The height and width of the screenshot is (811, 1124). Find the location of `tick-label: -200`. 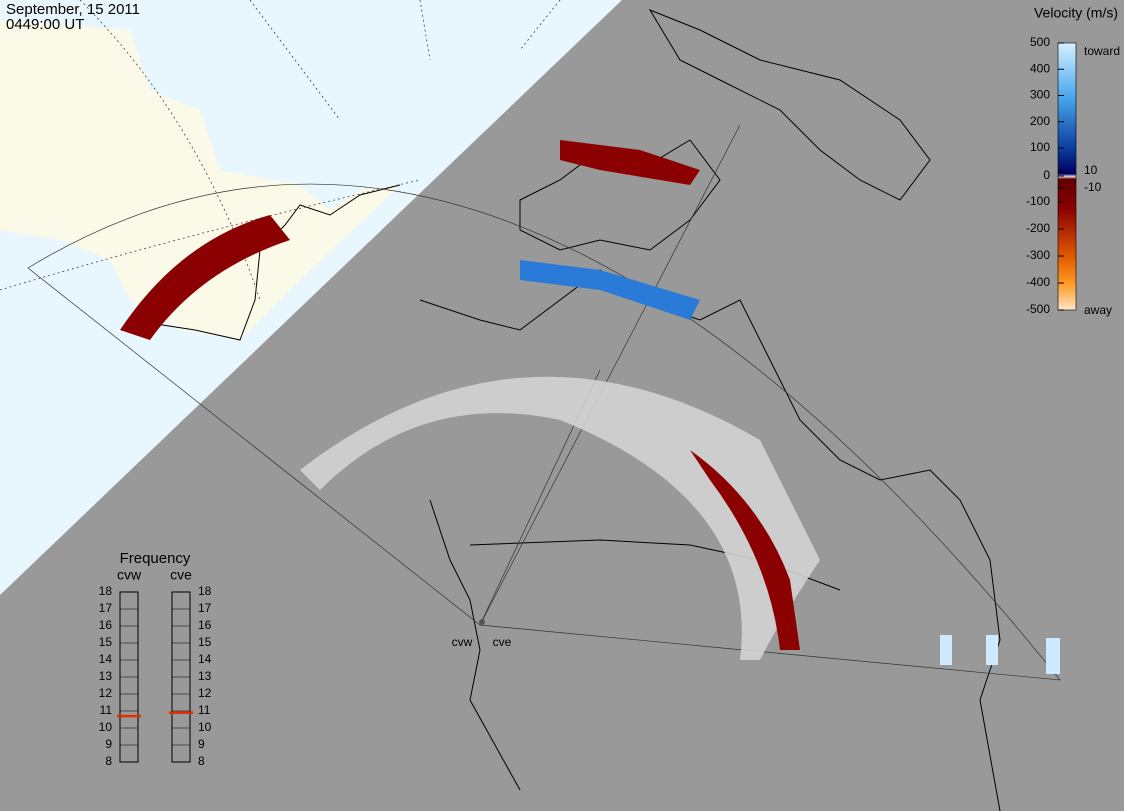

tick-label: -200 is located at coordinates (1038, 228).